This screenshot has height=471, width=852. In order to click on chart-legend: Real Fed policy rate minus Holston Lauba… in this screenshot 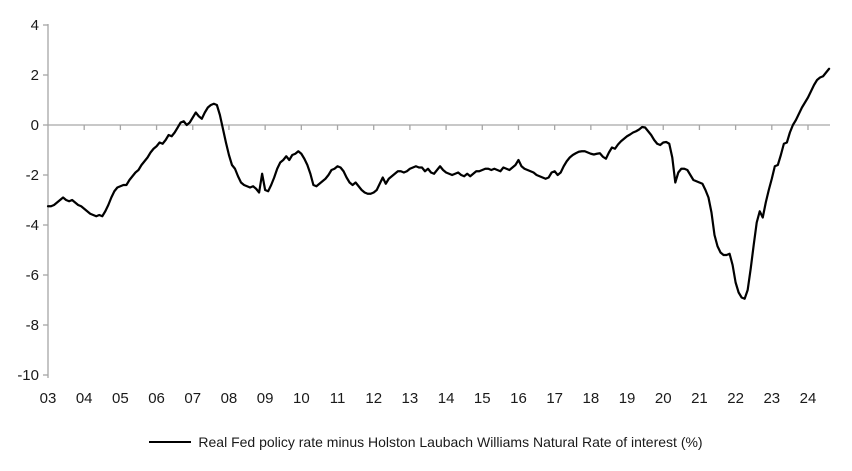, I will do `click(426, 442)`.